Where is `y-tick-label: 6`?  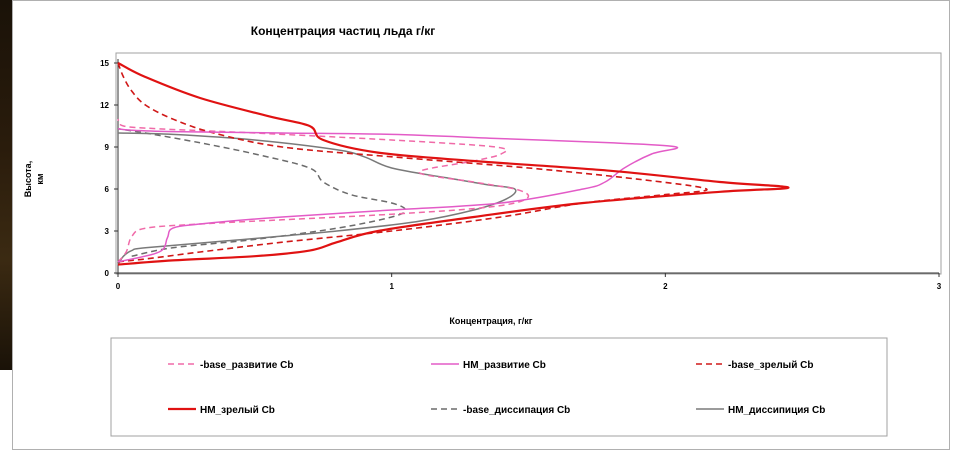
y-tick-label: 6 is located at coordinates (107, 189).